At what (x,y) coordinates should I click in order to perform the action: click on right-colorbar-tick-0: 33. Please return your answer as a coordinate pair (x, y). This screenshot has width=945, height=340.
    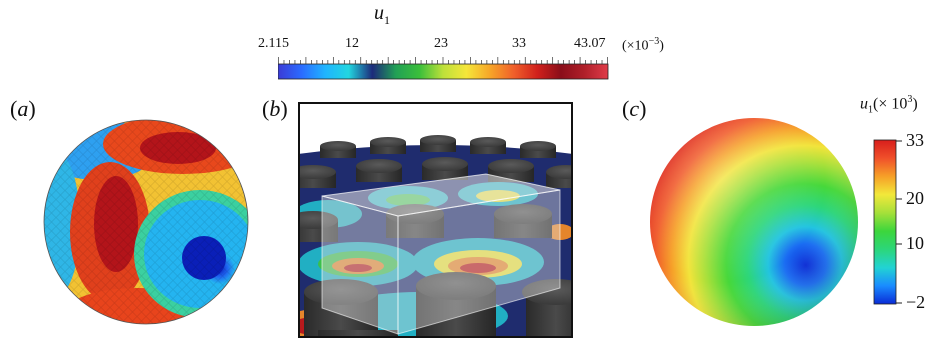
    Looking at the image, I should click on (915, 140).